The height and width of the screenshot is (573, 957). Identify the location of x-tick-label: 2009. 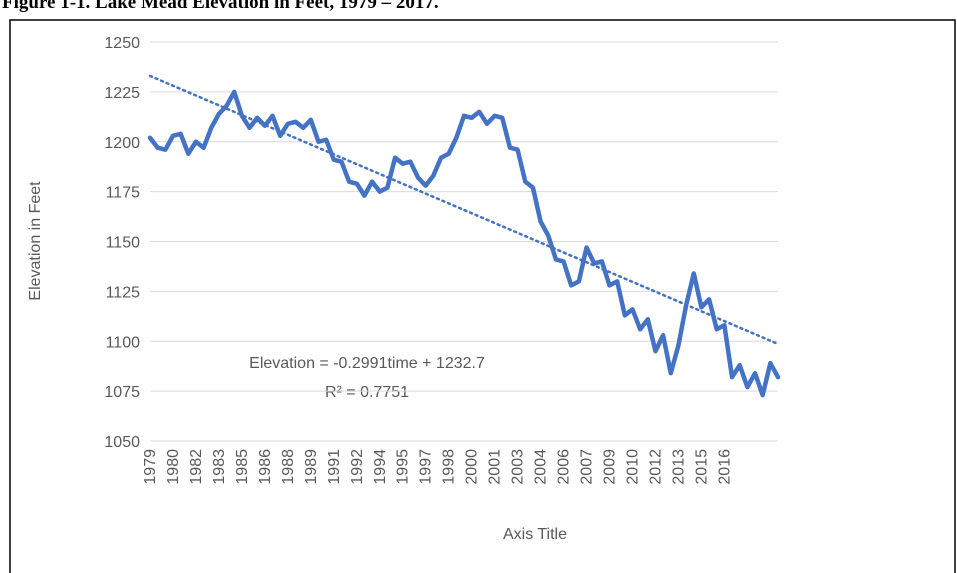
(610, 467).